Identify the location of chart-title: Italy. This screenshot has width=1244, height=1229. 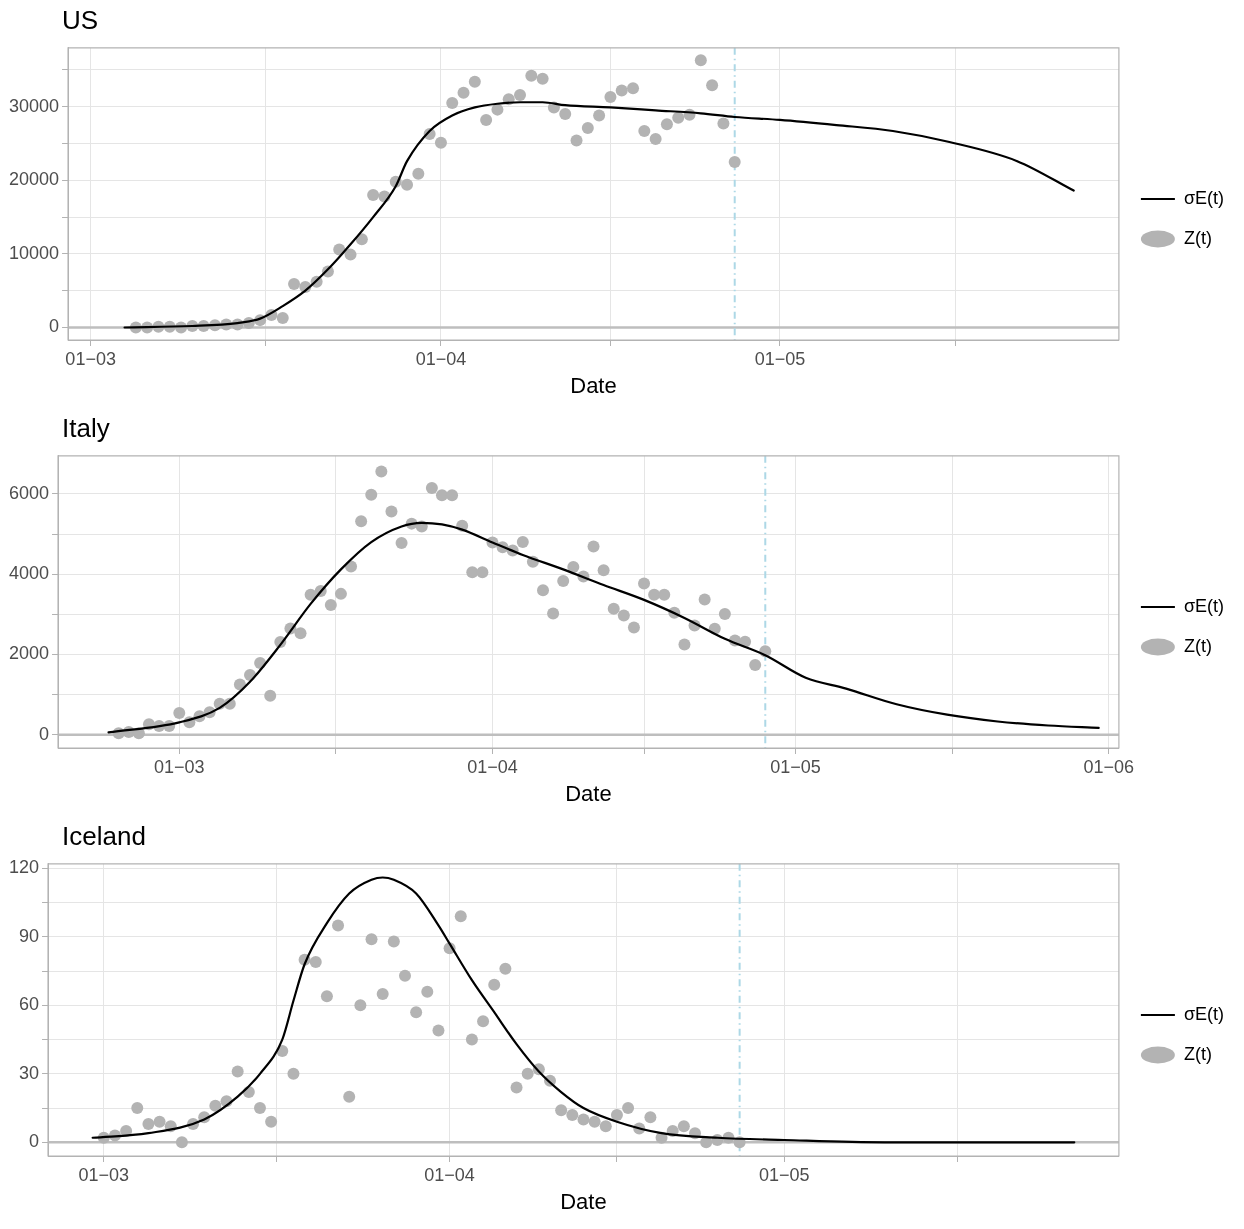
(86, 427).